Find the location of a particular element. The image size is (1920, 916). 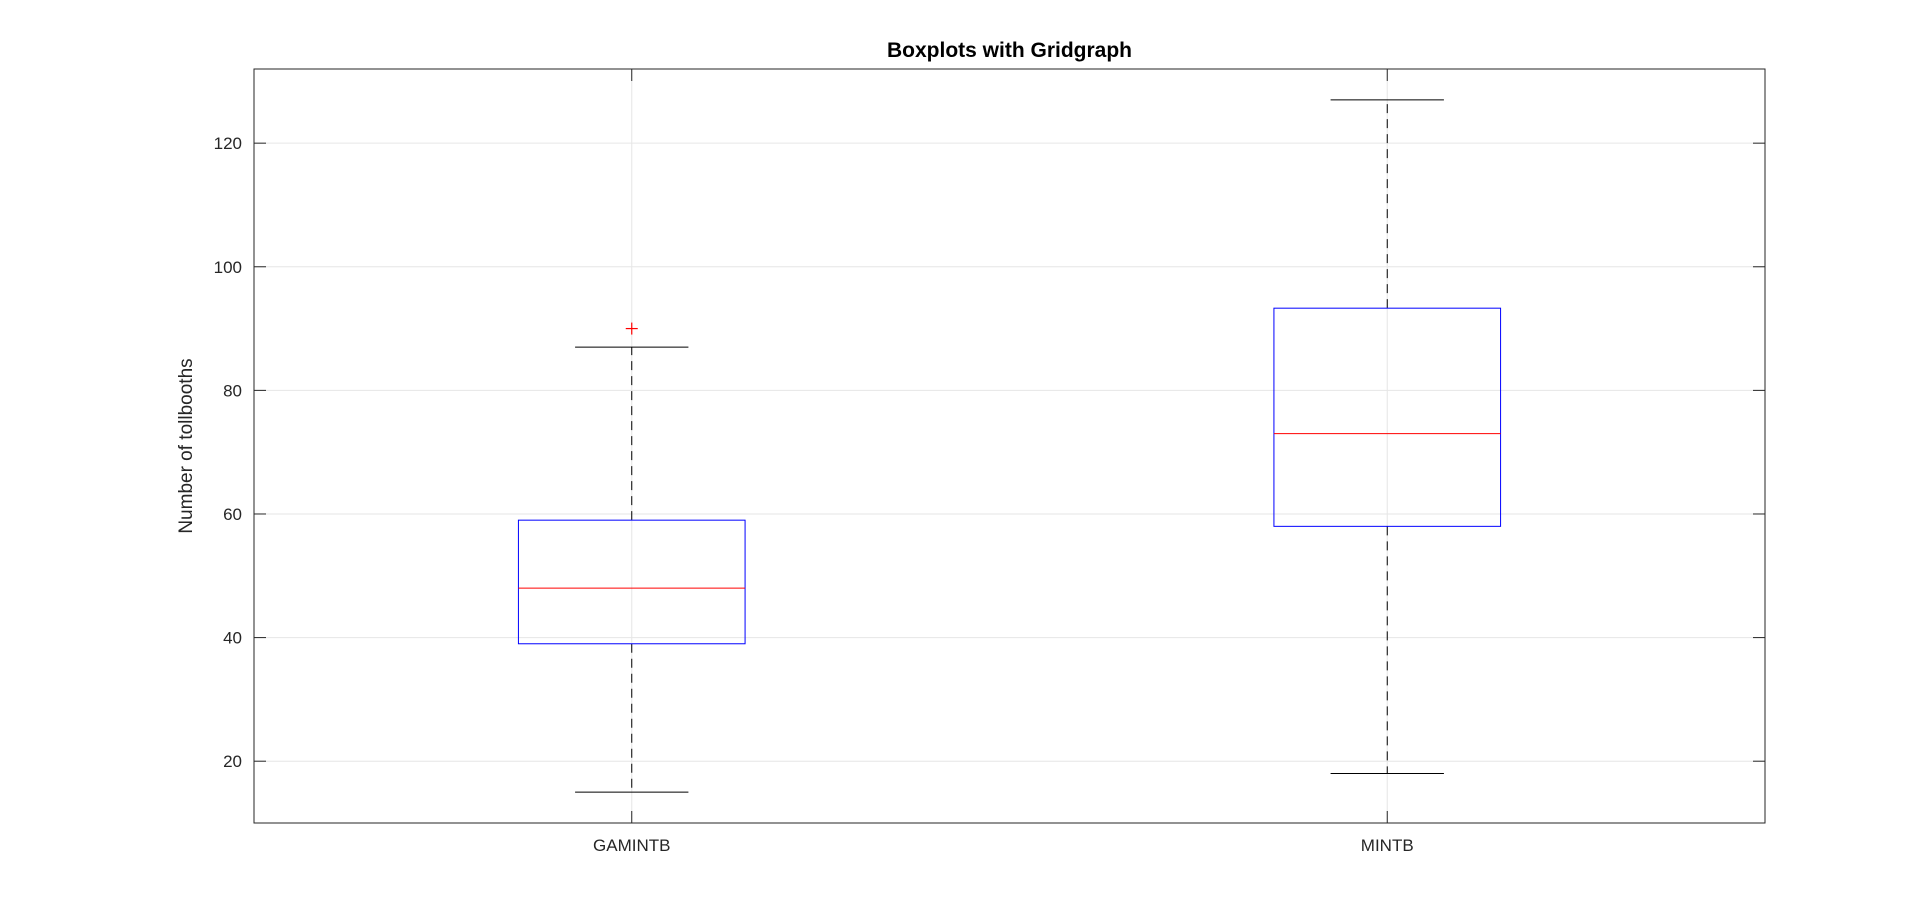

y-tick-label: 40 is located at coordinates (232, 638).